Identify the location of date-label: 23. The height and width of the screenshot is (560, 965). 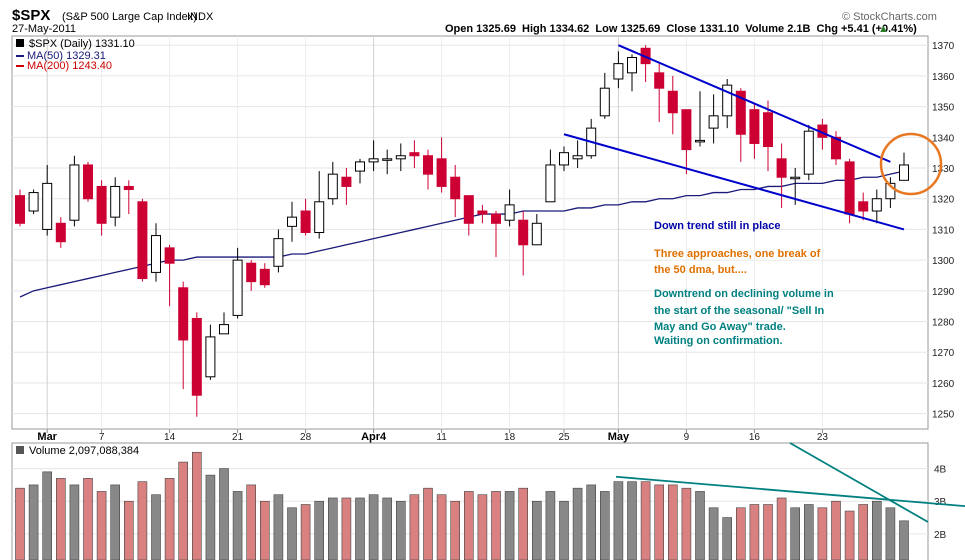
(823, 437).